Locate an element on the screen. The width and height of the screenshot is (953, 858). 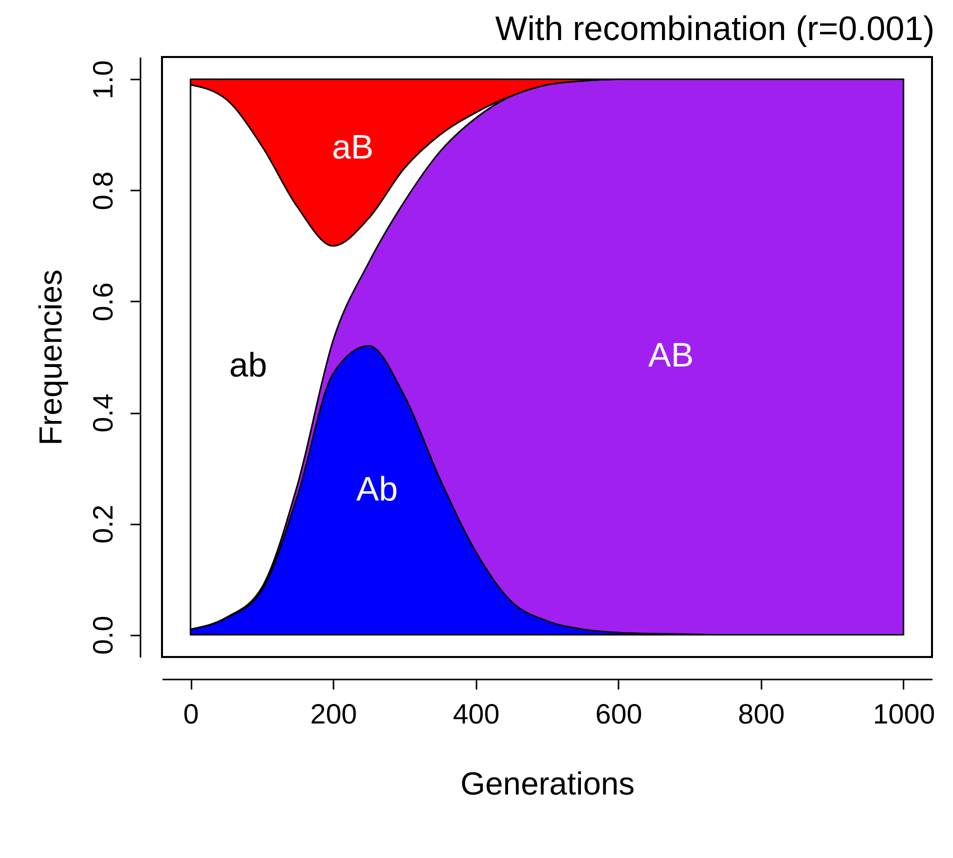
x-tick-label: 200 is located at coordinates (333, 714).